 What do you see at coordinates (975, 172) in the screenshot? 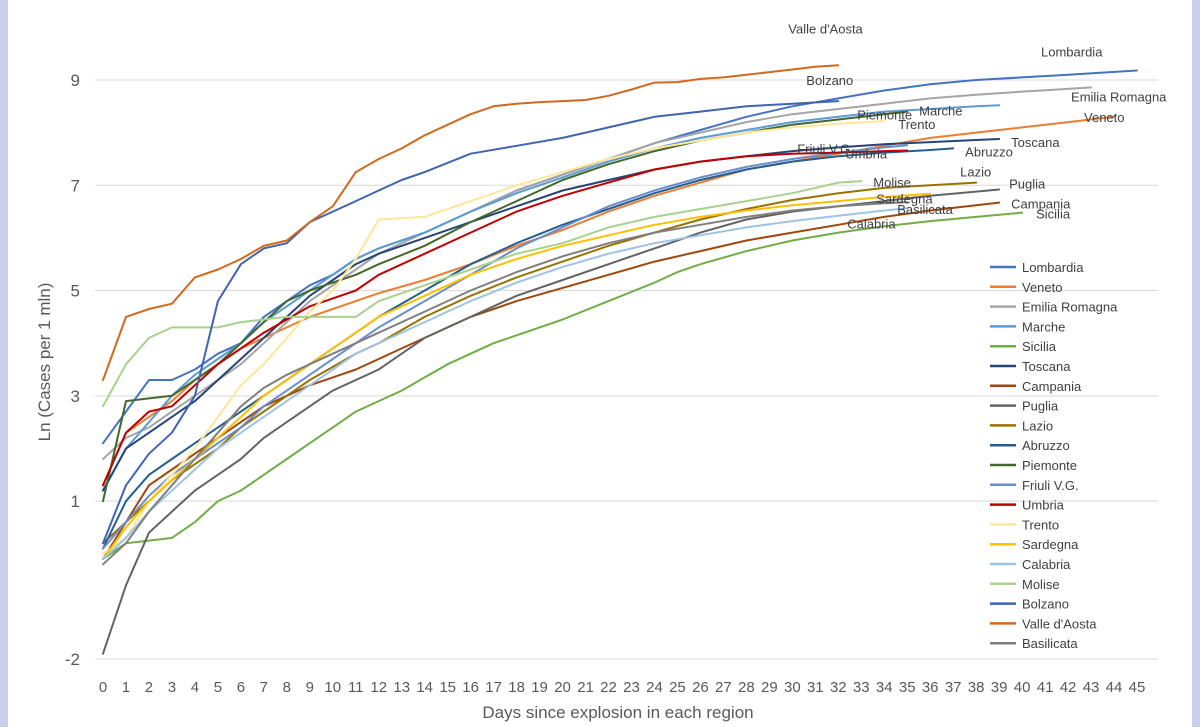
I see `series-end-label: Lazio` at bounding box center [975, 172].